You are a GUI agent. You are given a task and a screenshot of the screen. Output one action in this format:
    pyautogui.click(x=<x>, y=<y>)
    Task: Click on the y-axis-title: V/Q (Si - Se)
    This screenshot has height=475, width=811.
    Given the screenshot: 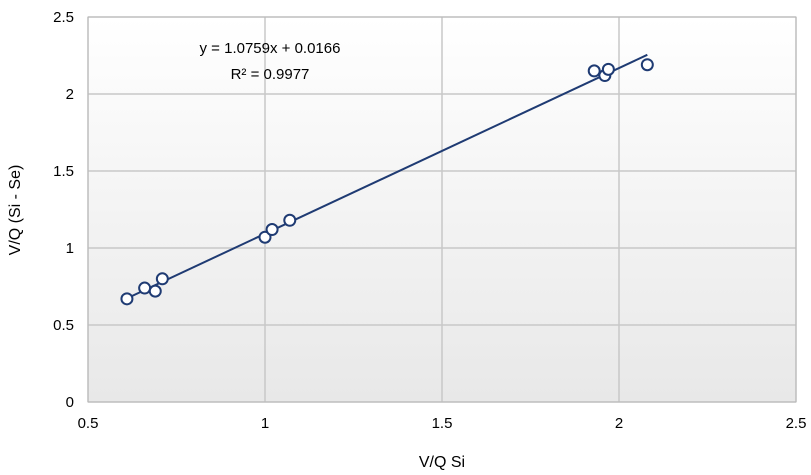 What is the action you would take?
    pyautogui.click(x=15, y=210)
    